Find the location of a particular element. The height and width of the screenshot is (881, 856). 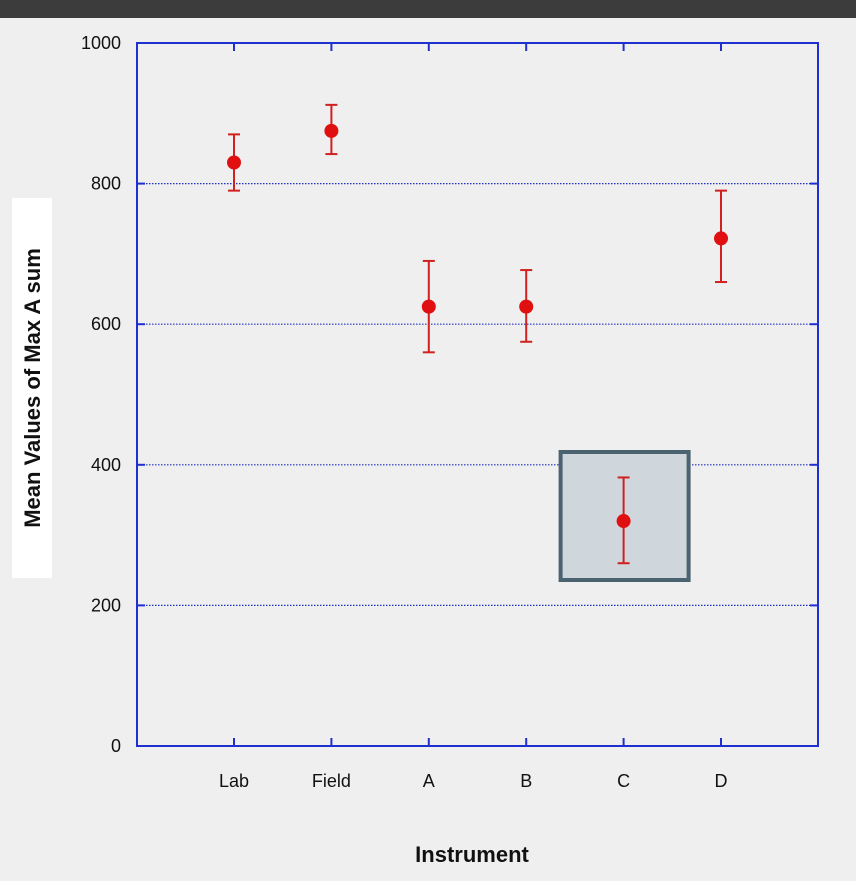

x-tick-label: Lab is located at coordinates (234, 781).